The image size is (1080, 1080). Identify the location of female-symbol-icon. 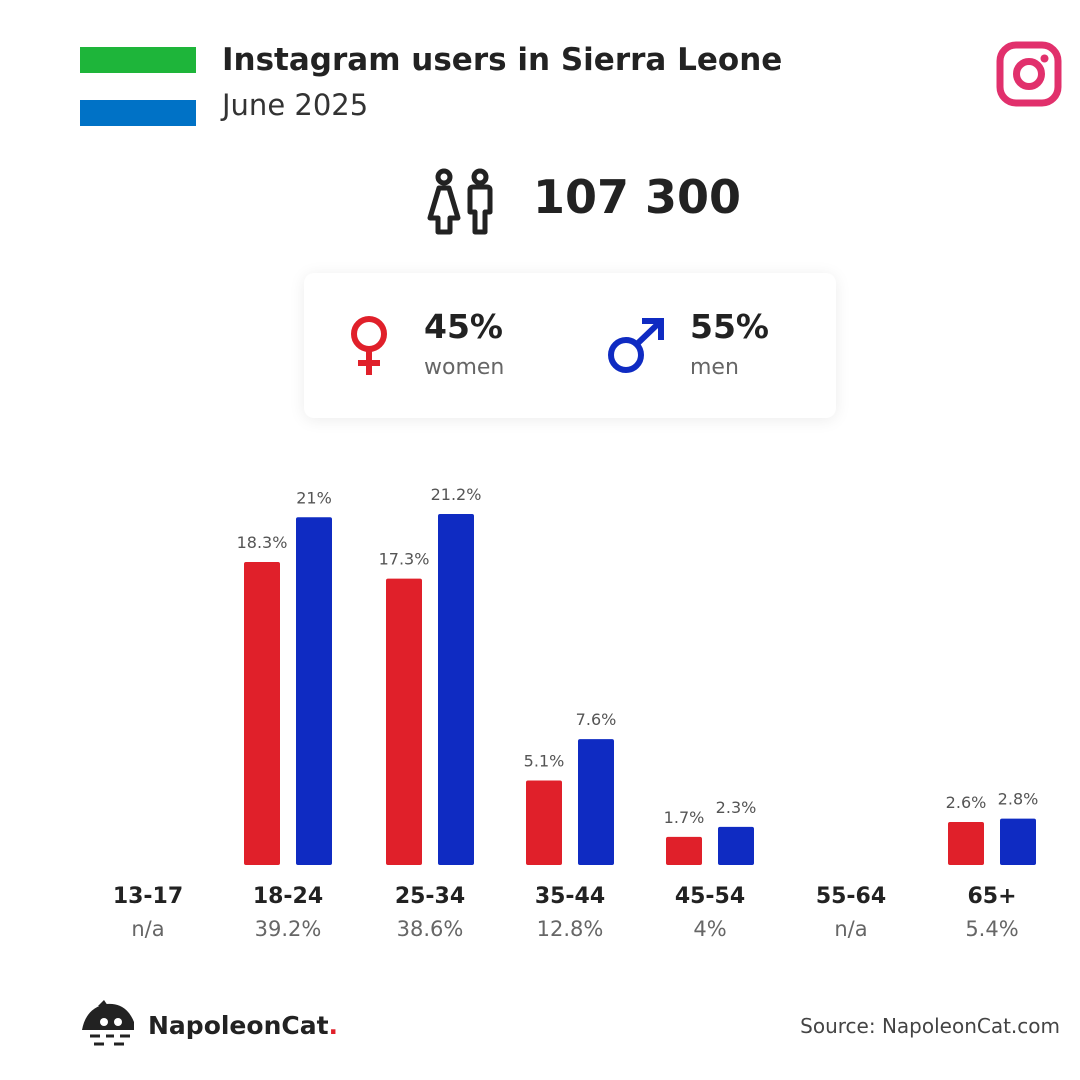
(369, 345).